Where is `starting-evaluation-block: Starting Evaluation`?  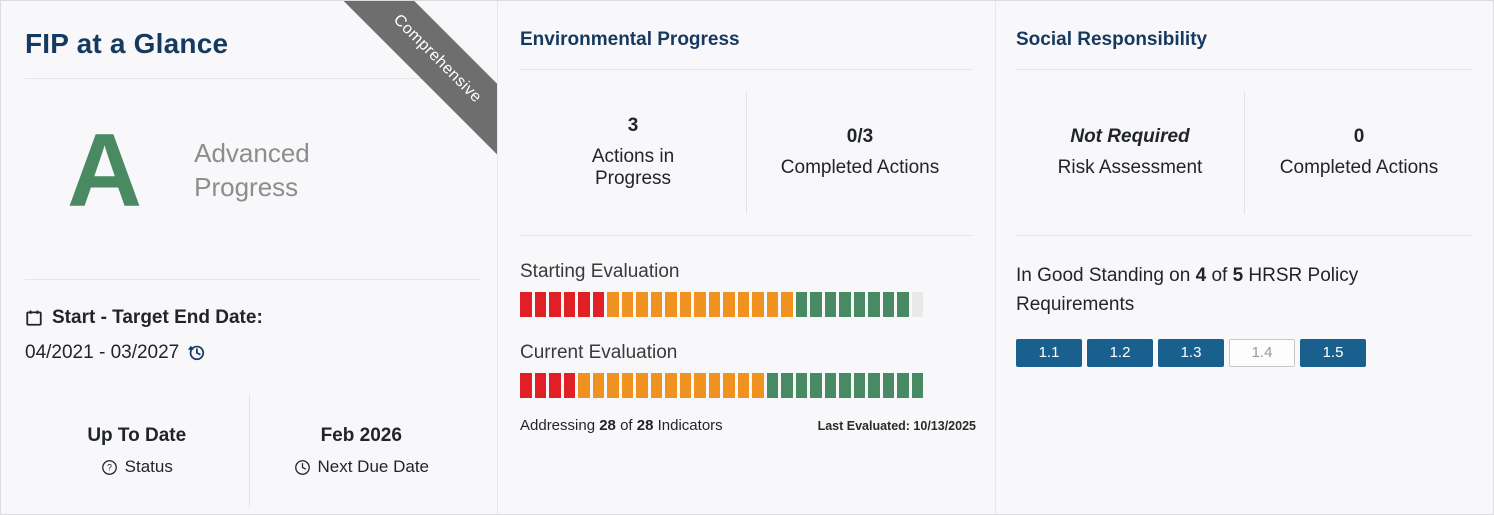 starting-evaluation-block: Starting Evaluation is located at coordinates (746, 289).